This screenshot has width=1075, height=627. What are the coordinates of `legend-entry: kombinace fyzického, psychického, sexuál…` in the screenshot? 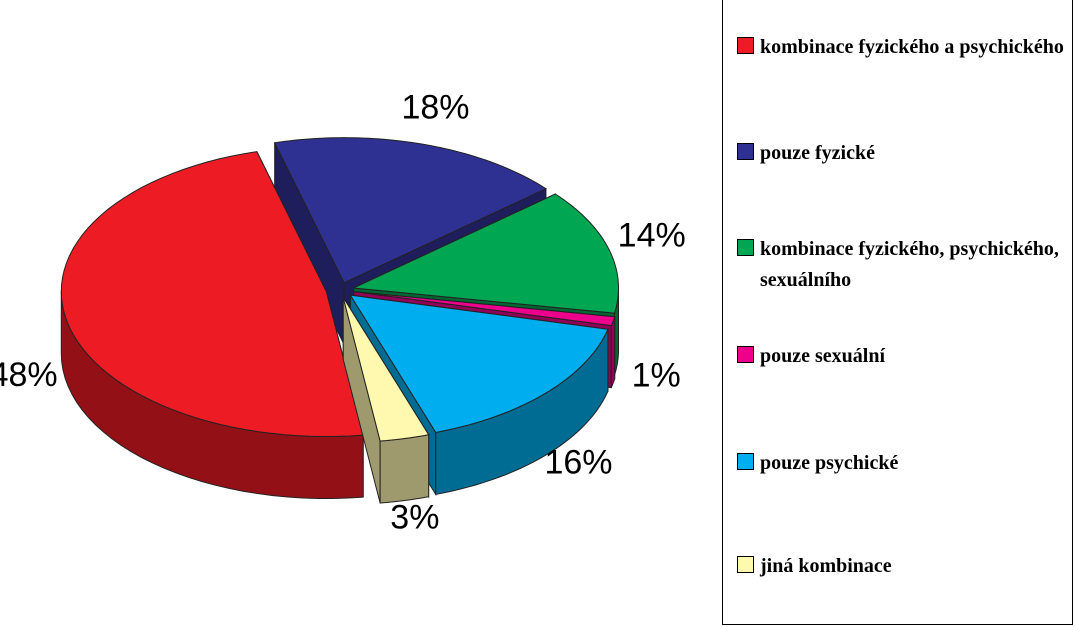 It's located at (903, 265).